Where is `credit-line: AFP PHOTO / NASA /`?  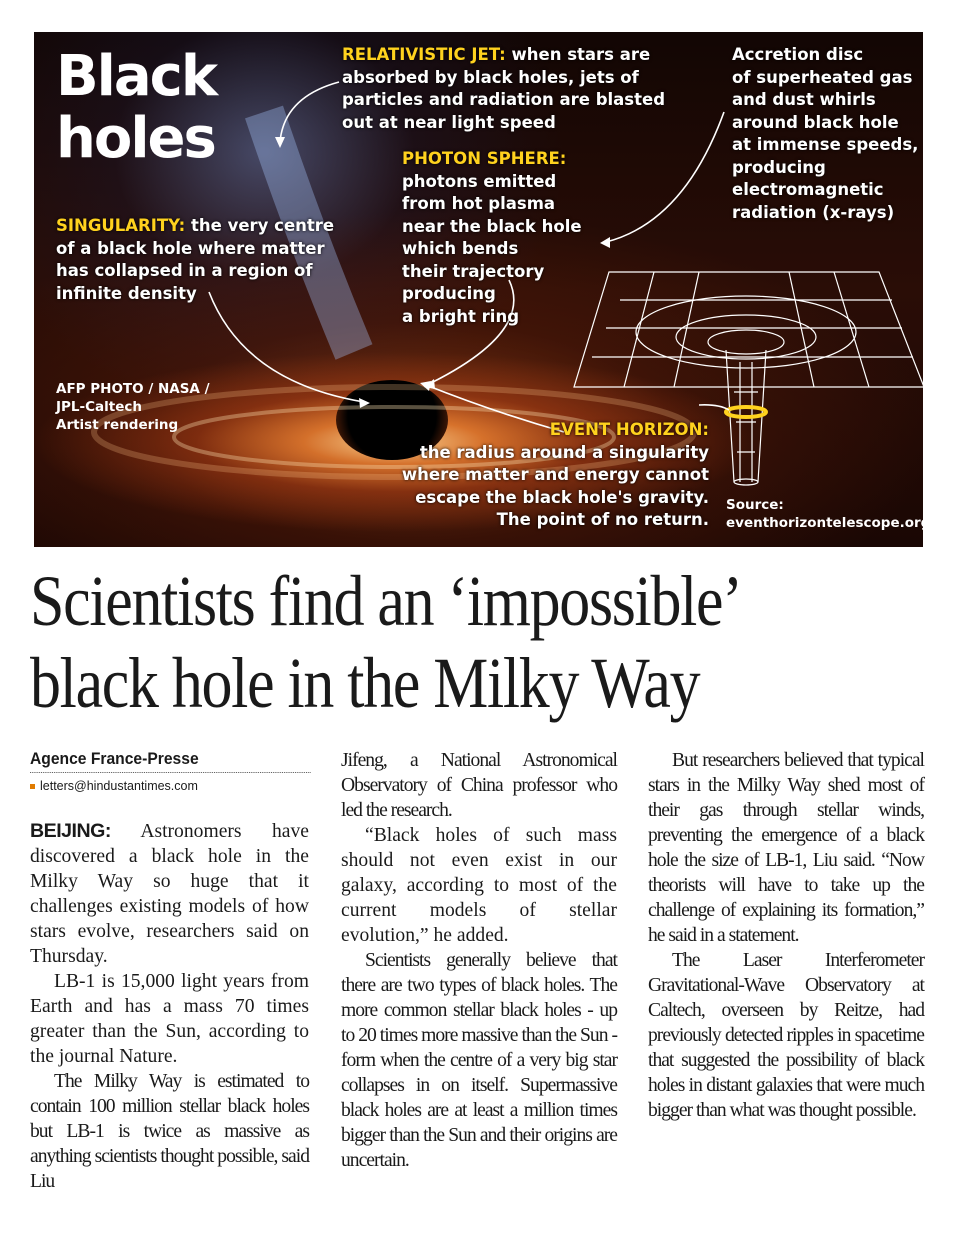 credit-line: AFP PHOTO / NASA / is located at coordinates (133, 389).